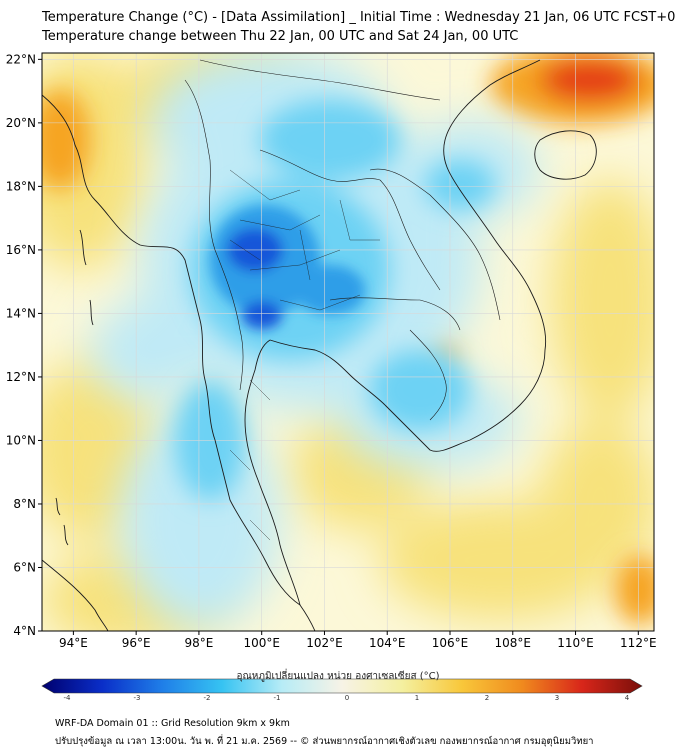 The width and height of the screenshot is (676, 756). Describe the element at coordinates (24, 504) in the screenshot. I see `lat-tick-label: 8°N` at that location.